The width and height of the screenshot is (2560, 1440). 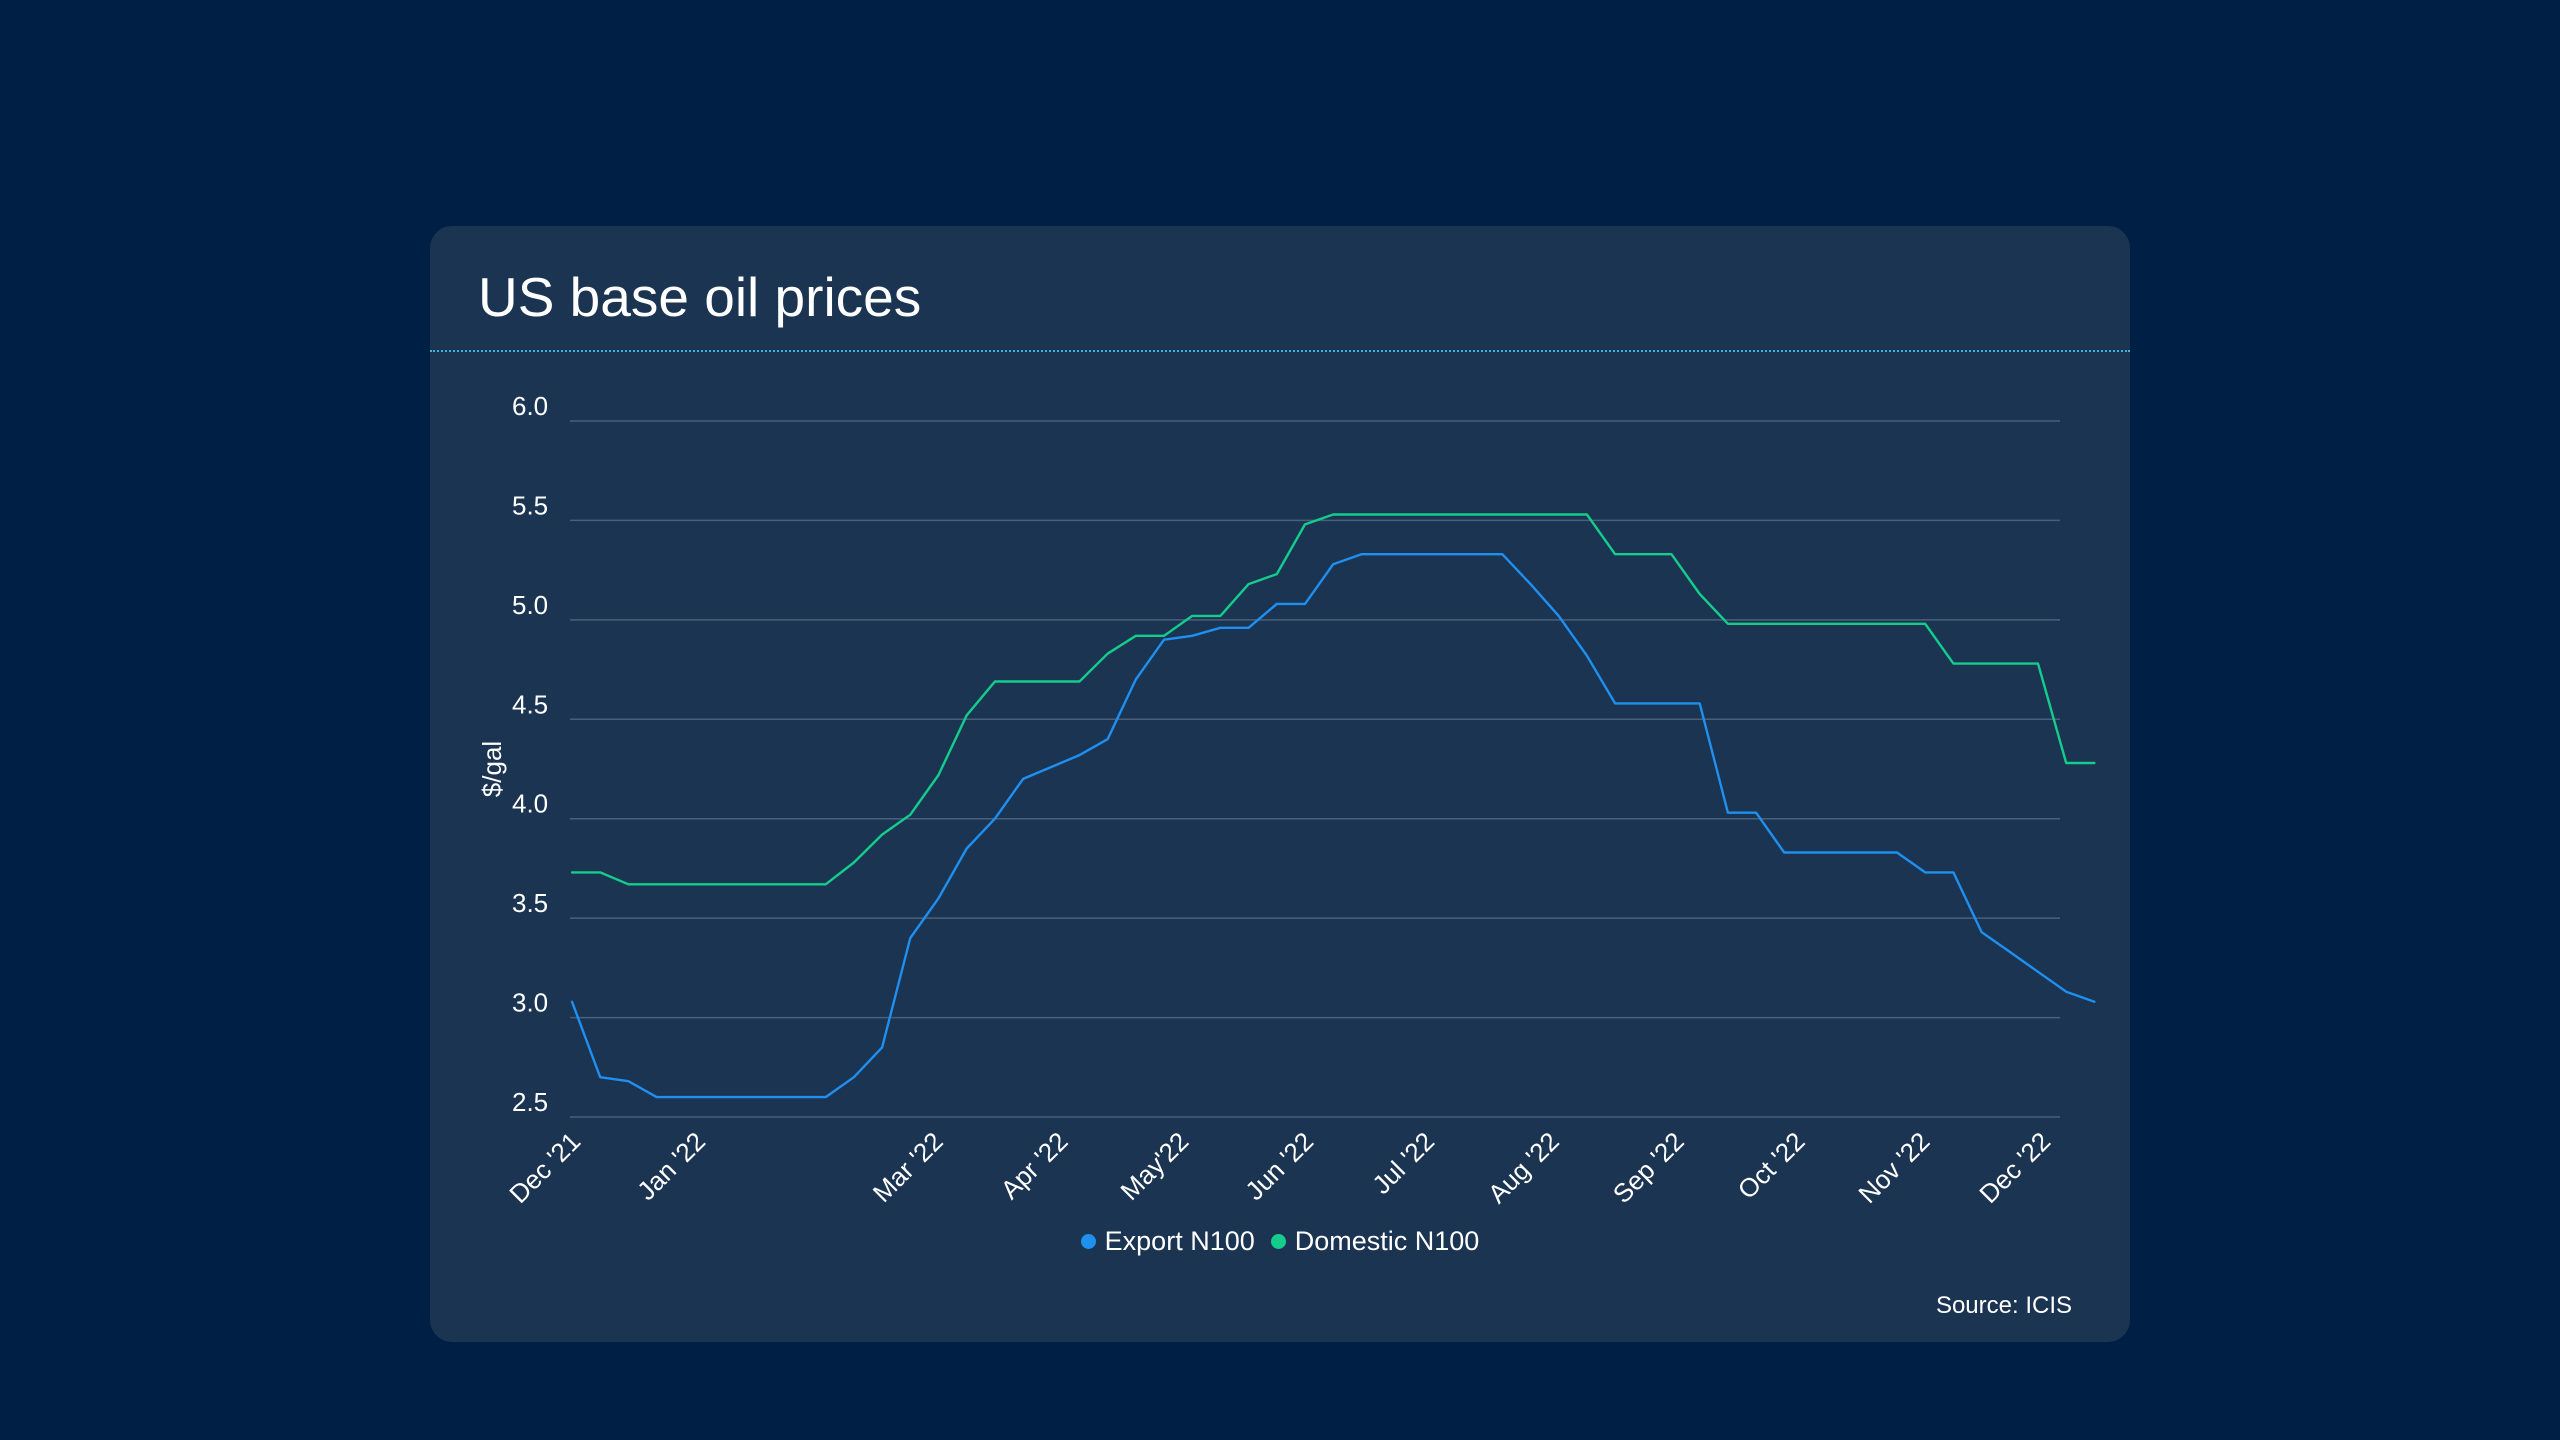 I want to click on x-tick-label: Dec '22, so click(x=2014, y=1167).